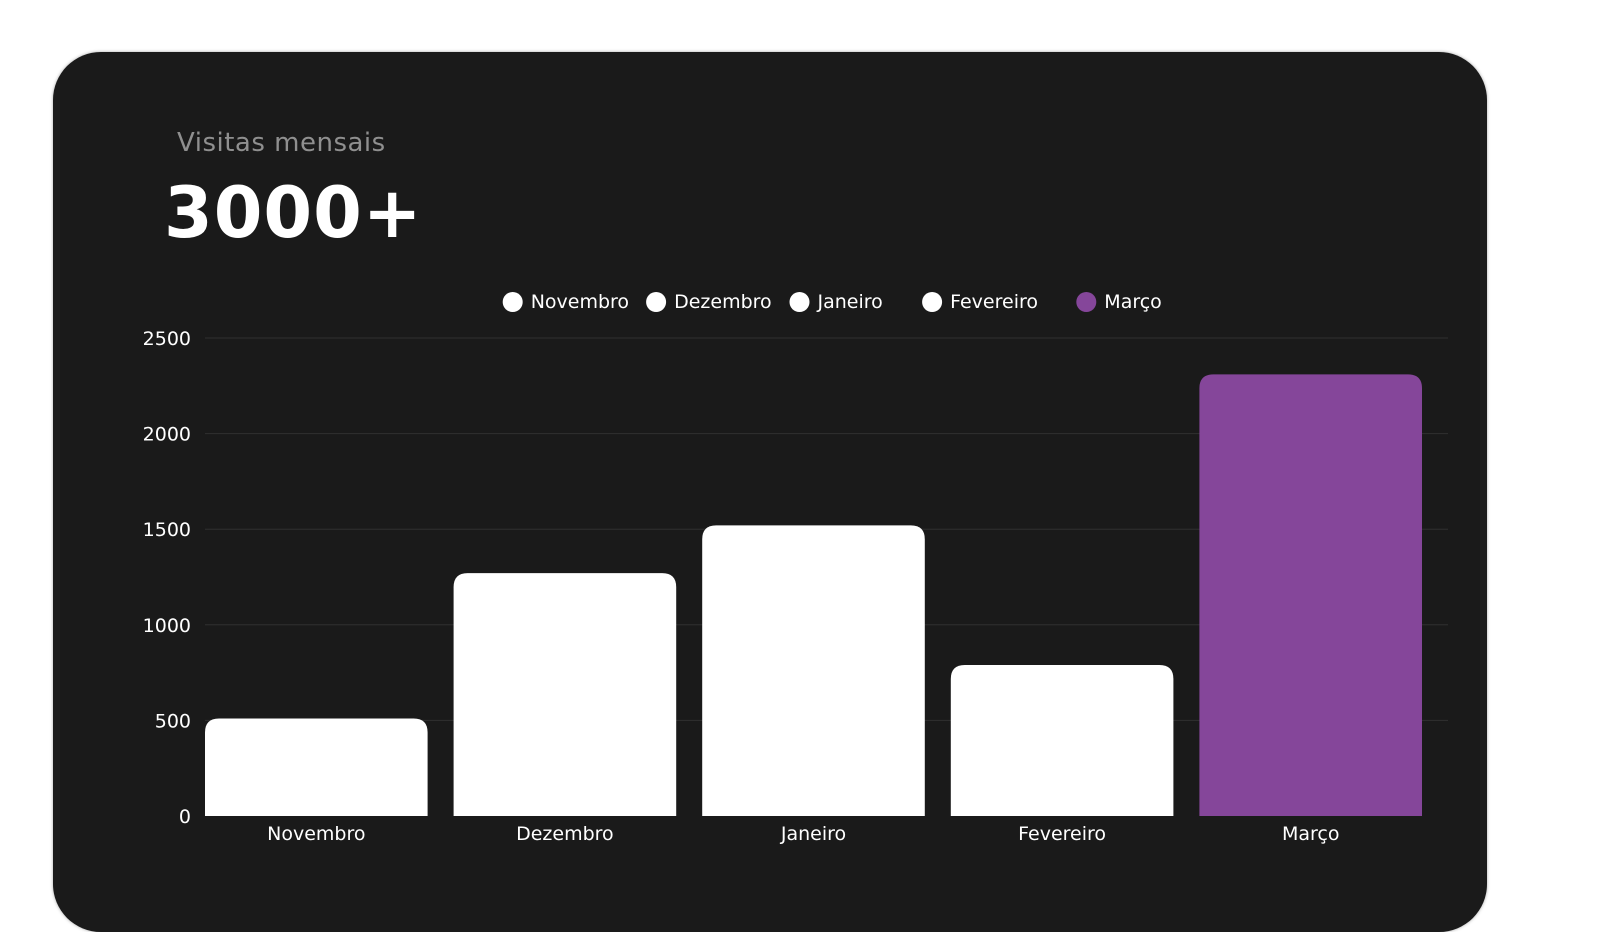  Describe the element at coordinates (813, 834) in the screenshot. I see `x-tick-label: Janeiro` at that location.